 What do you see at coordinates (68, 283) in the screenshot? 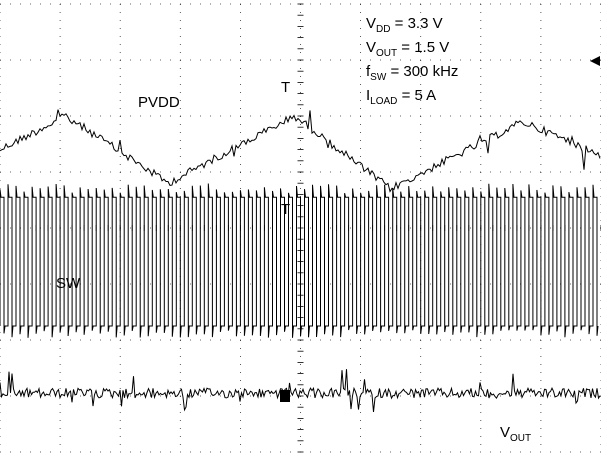
I see `sw-label: SW` at bounding box center [68, 283].